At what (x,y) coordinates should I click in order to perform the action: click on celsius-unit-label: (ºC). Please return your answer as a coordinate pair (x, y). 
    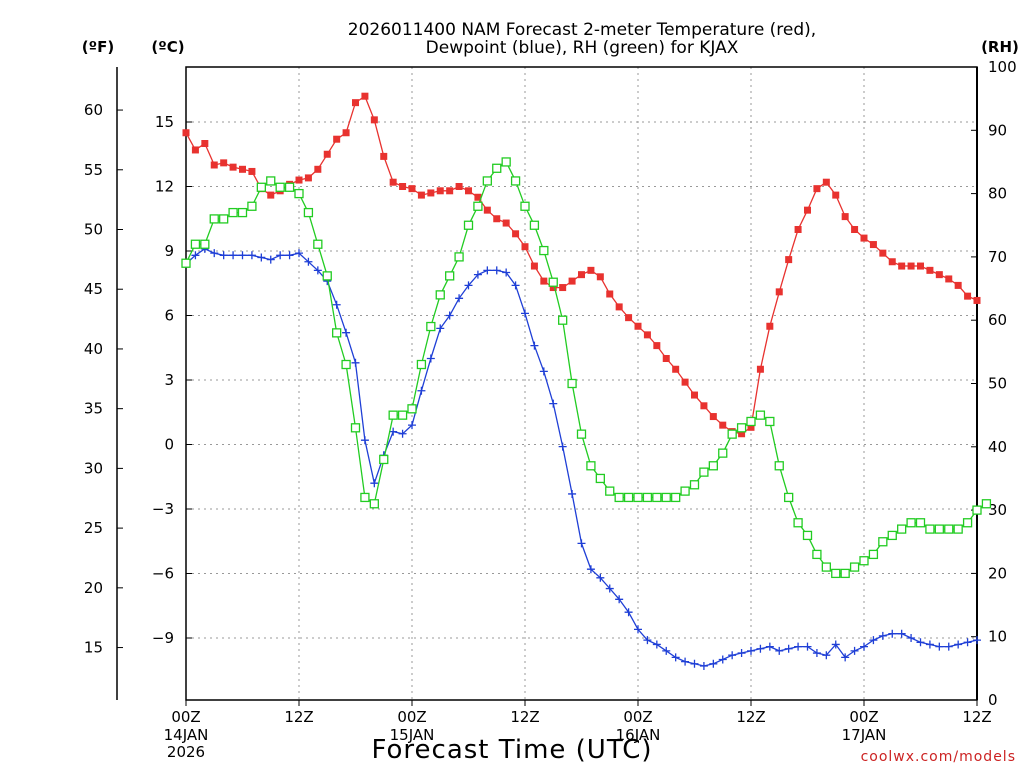
    Looking at the image, I should click on (167, 47).